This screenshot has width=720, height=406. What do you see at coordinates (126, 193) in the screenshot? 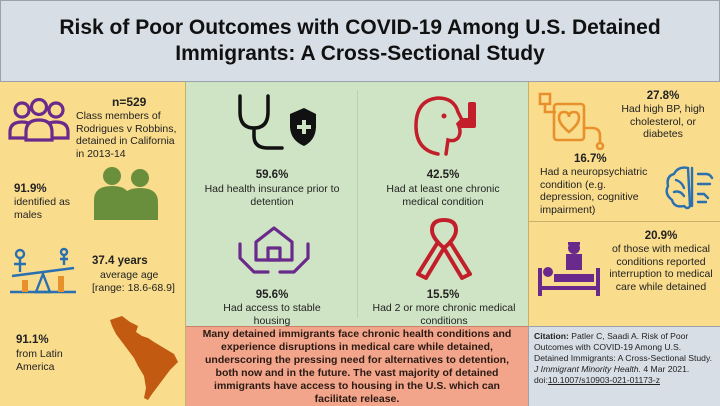
I see `men-silhouette-icon` at bounding box center [126, 193].